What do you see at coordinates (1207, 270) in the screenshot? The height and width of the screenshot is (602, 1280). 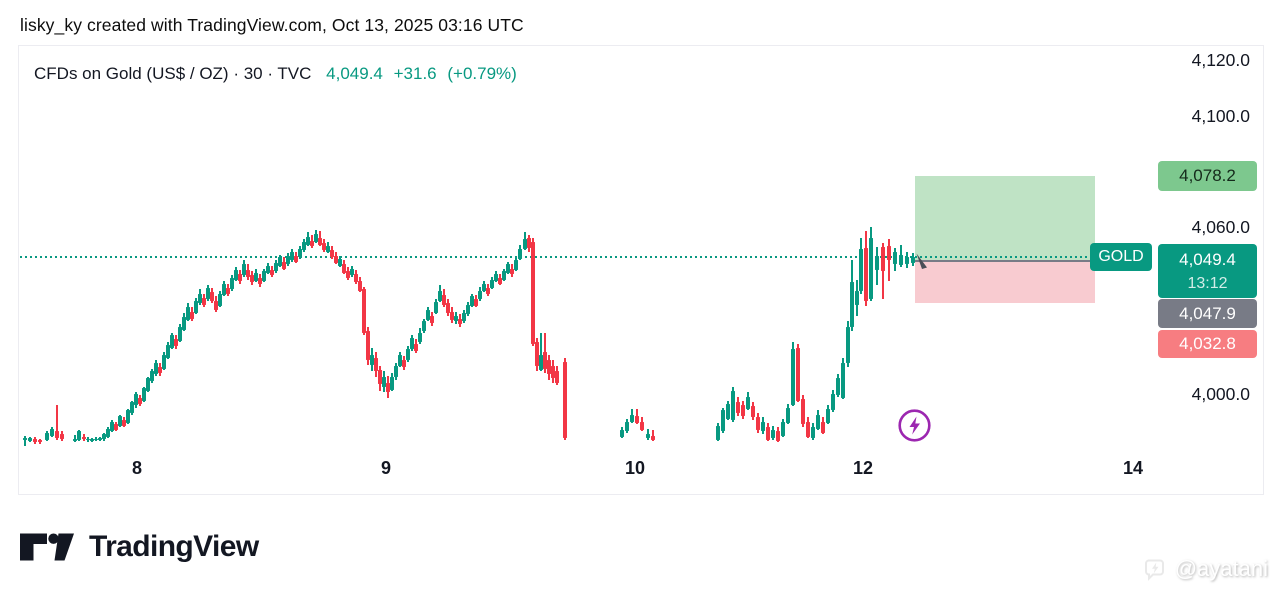 I see `current-price-badge: 4,049.4 13:12` at bounding box center [1207, 270].